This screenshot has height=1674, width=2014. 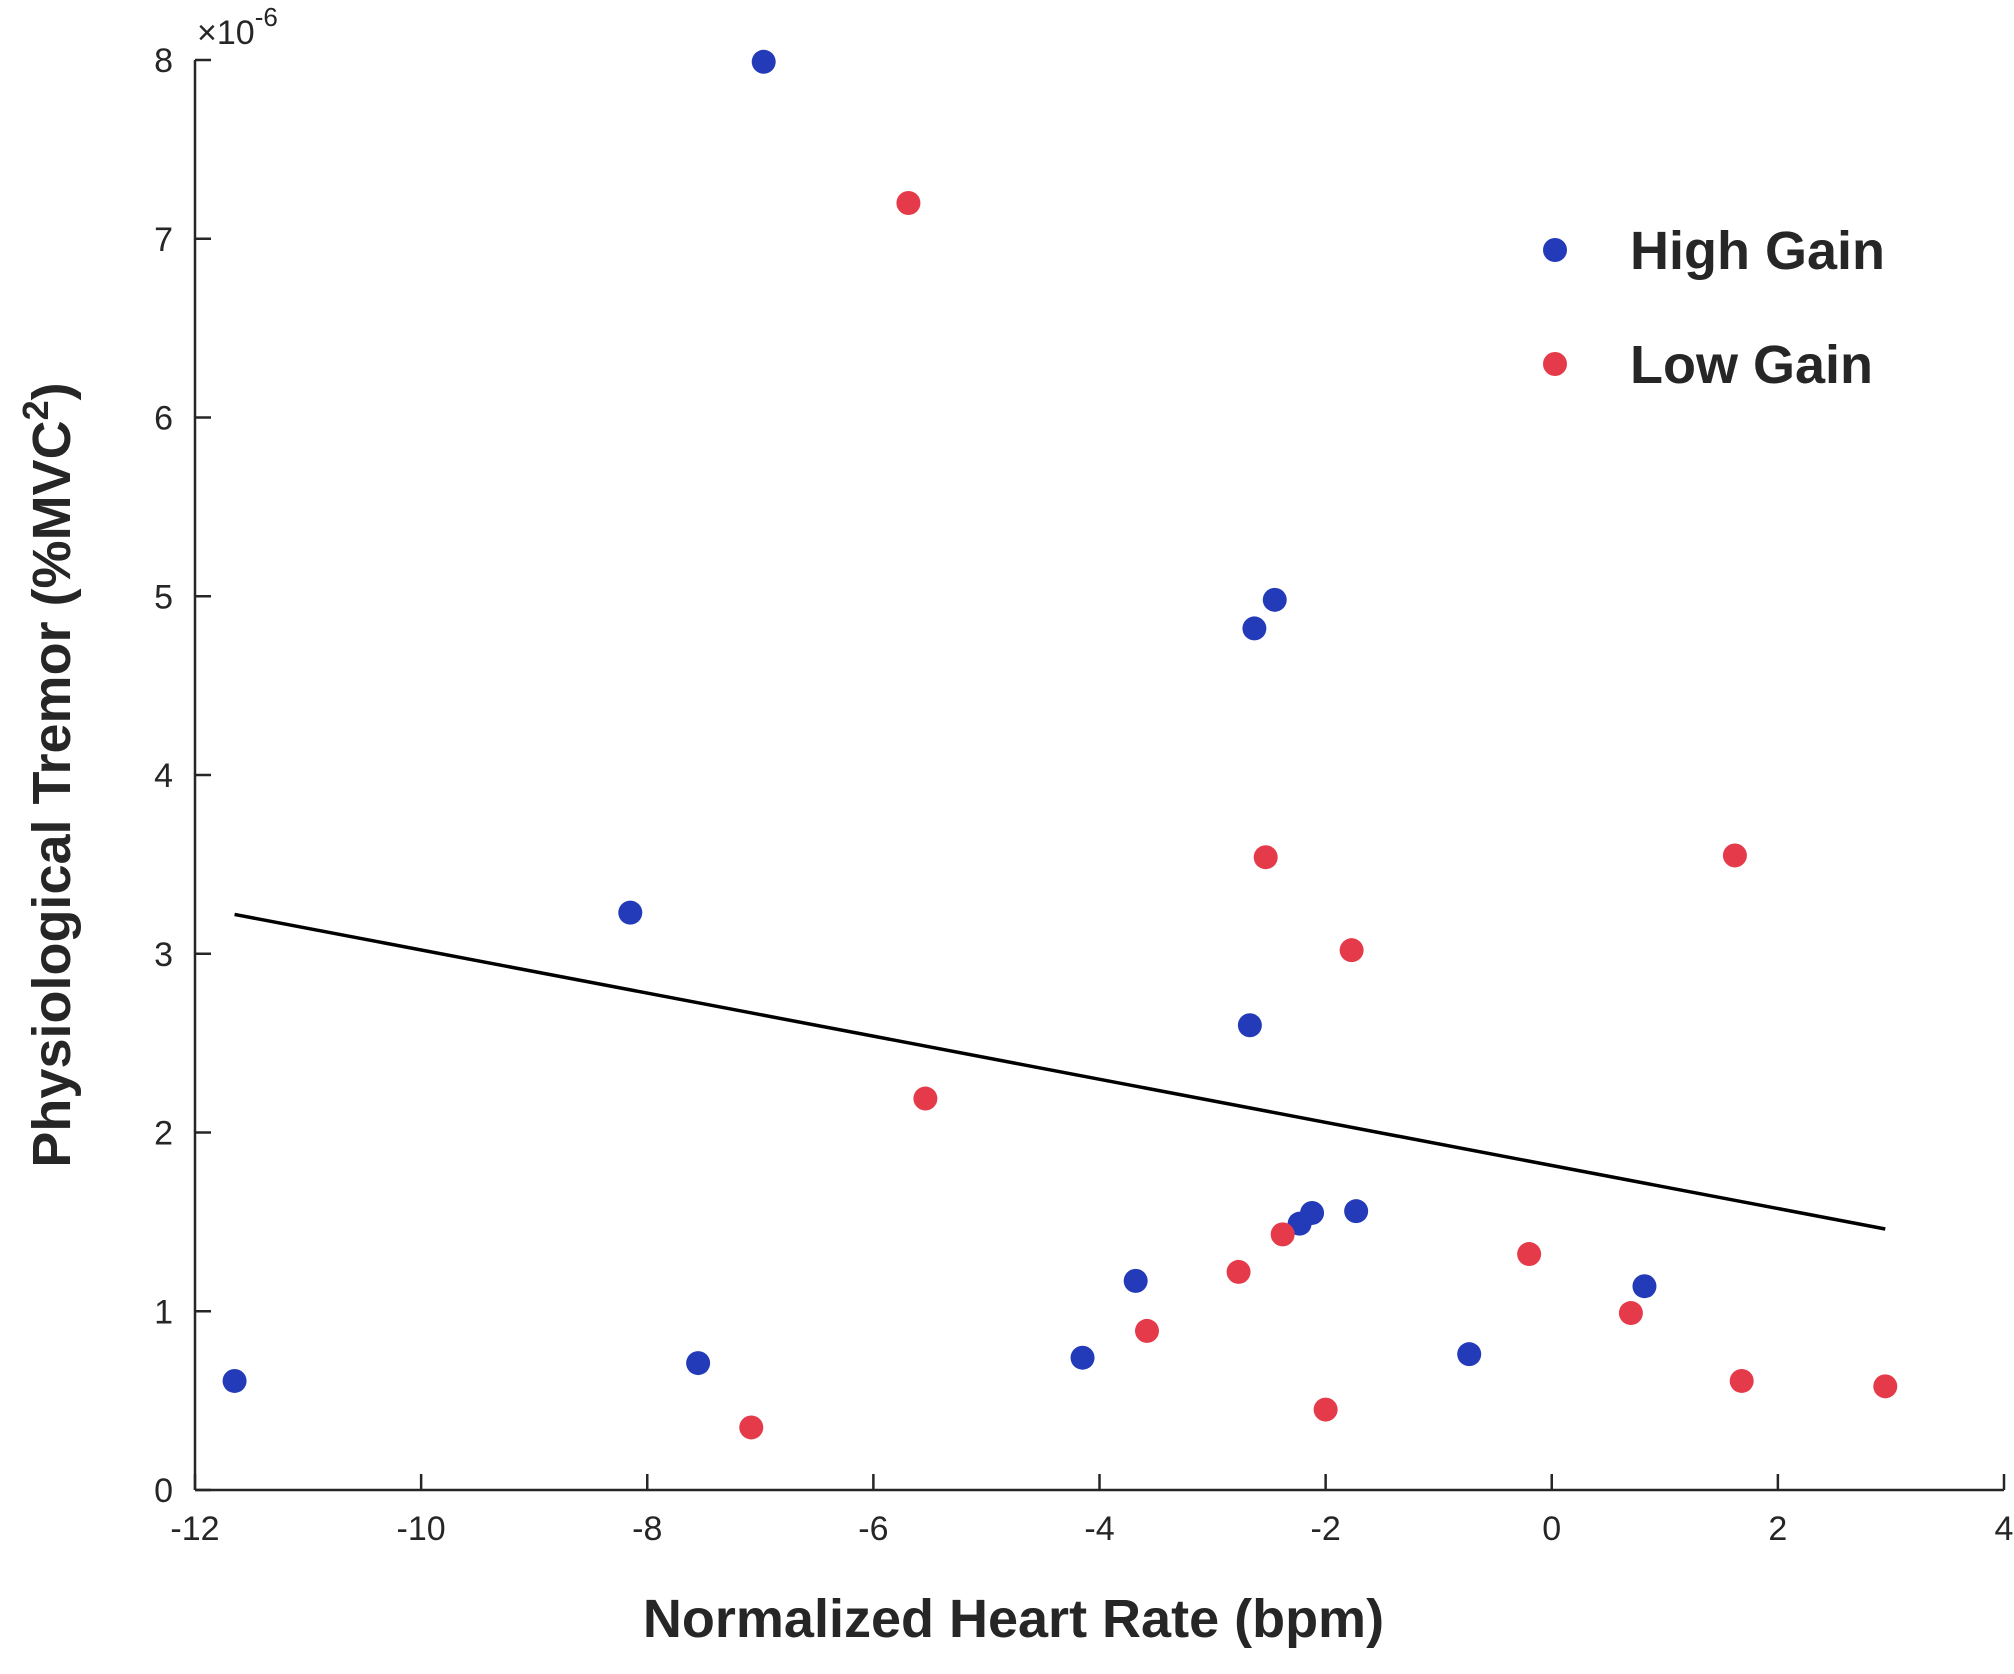 I want to click on y-axis-multiplier-exponent: -6, so click(x=266, y=17).